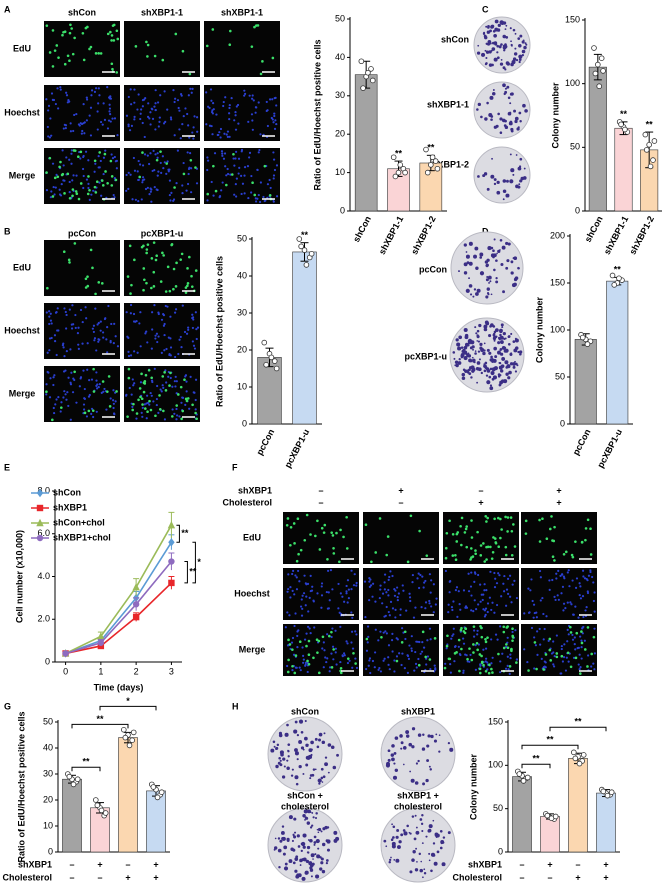 Image resolution: width=668 pixels, height=885 pixels. I want to click on significance-label: **, so click(618, 270).